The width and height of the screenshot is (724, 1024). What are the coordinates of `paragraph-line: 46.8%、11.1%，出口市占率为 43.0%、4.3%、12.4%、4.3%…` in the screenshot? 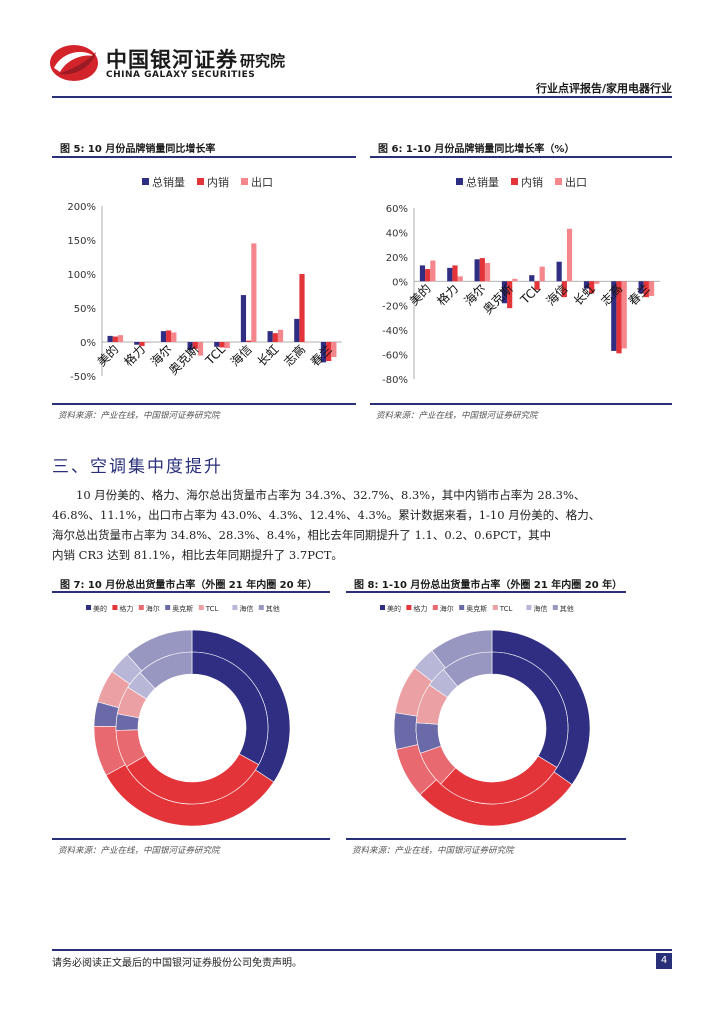 It's located at (326, 515).